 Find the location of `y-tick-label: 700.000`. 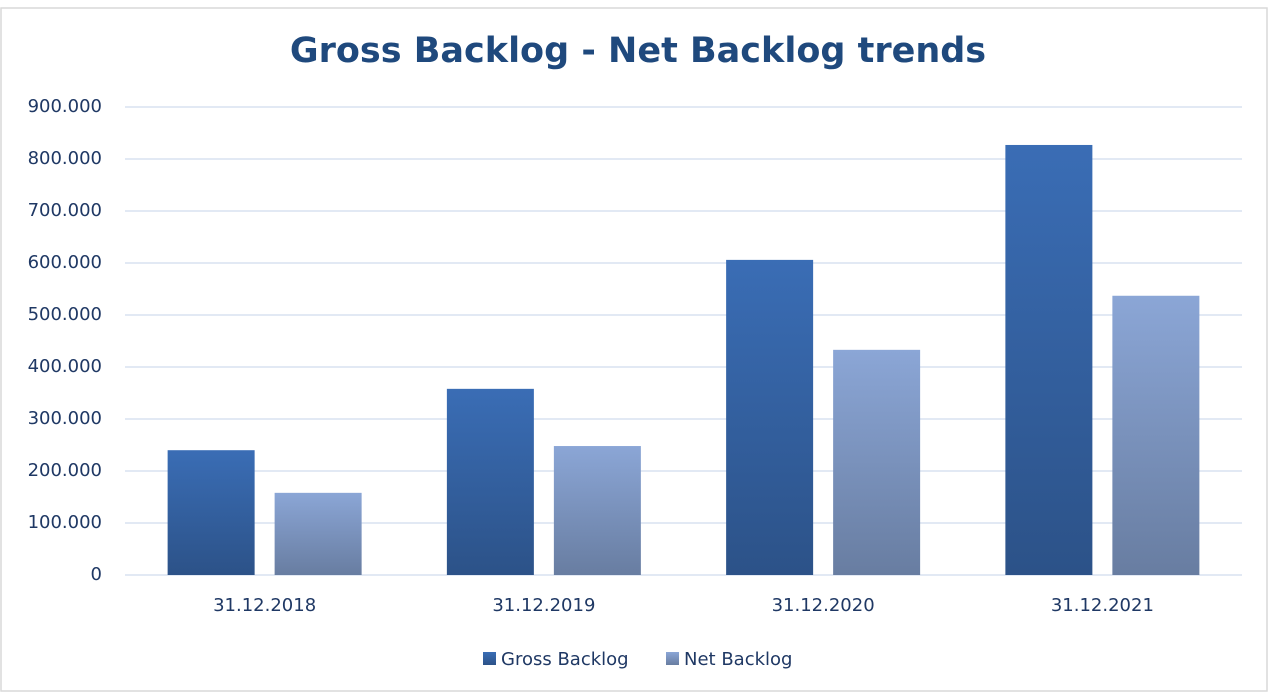

y-tick-label: 700.000 is located at coordinates (65, 210).